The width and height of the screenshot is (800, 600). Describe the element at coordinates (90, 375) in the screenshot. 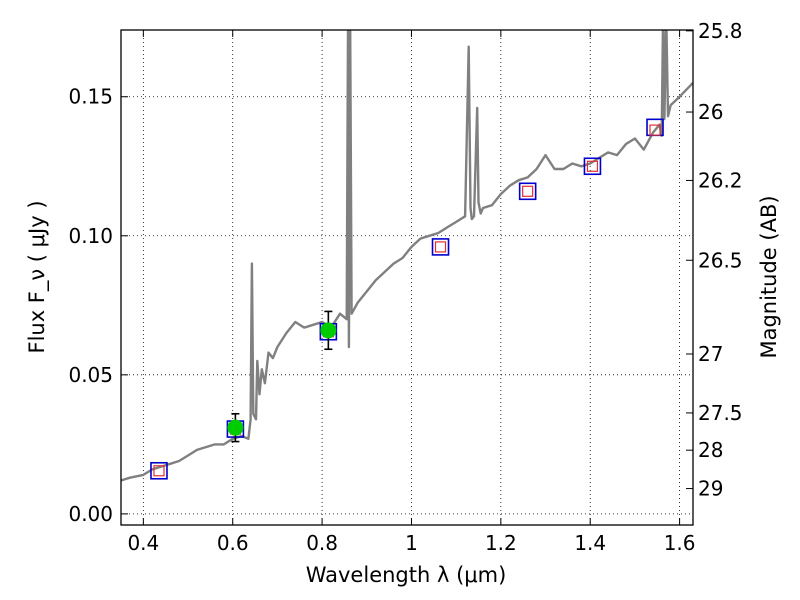

I see `y-tick-label-1: 0.05` at that location.